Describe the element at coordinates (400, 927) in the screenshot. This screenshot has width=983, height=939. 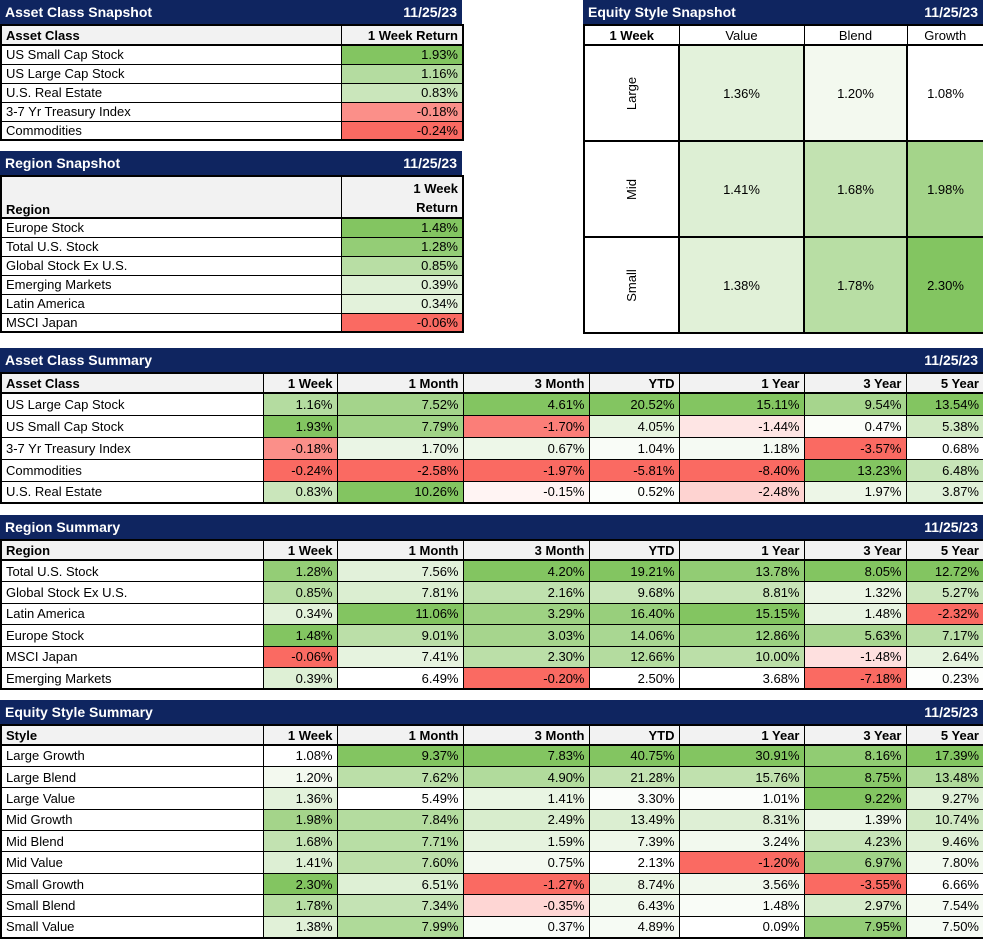
I see `return-cell: 7.99%` at that location.